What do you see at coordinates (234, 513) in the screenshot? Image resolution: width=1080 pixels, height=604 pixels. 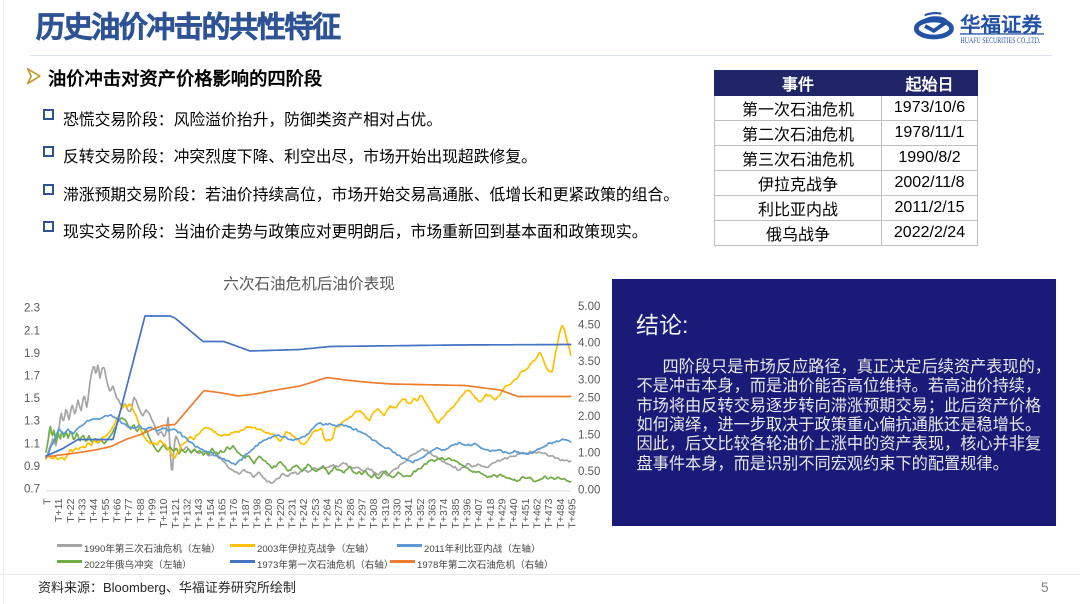 I see `svg-text: T+176` at bounding box center [234, 513].